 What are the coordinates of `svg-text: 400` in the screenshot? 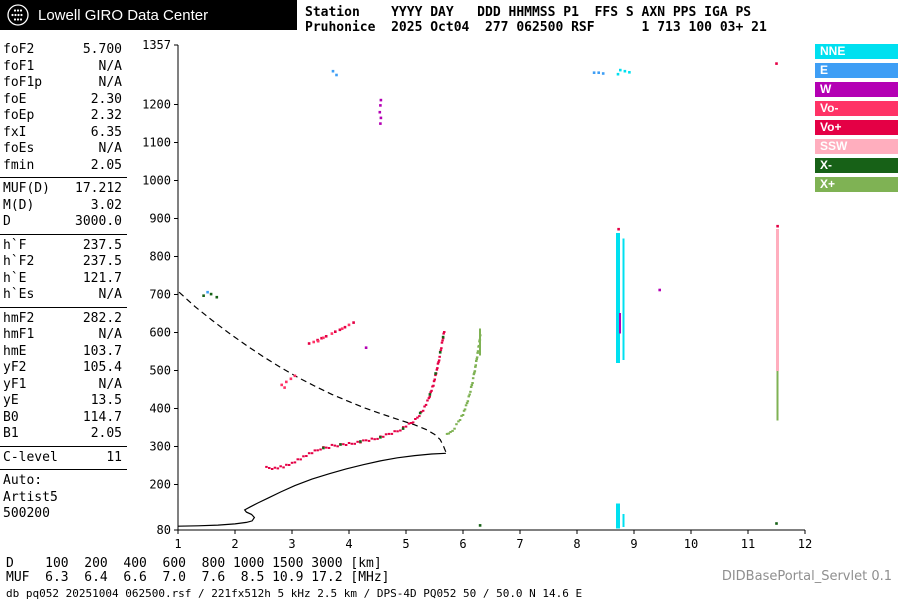 It's located at (160, 408).